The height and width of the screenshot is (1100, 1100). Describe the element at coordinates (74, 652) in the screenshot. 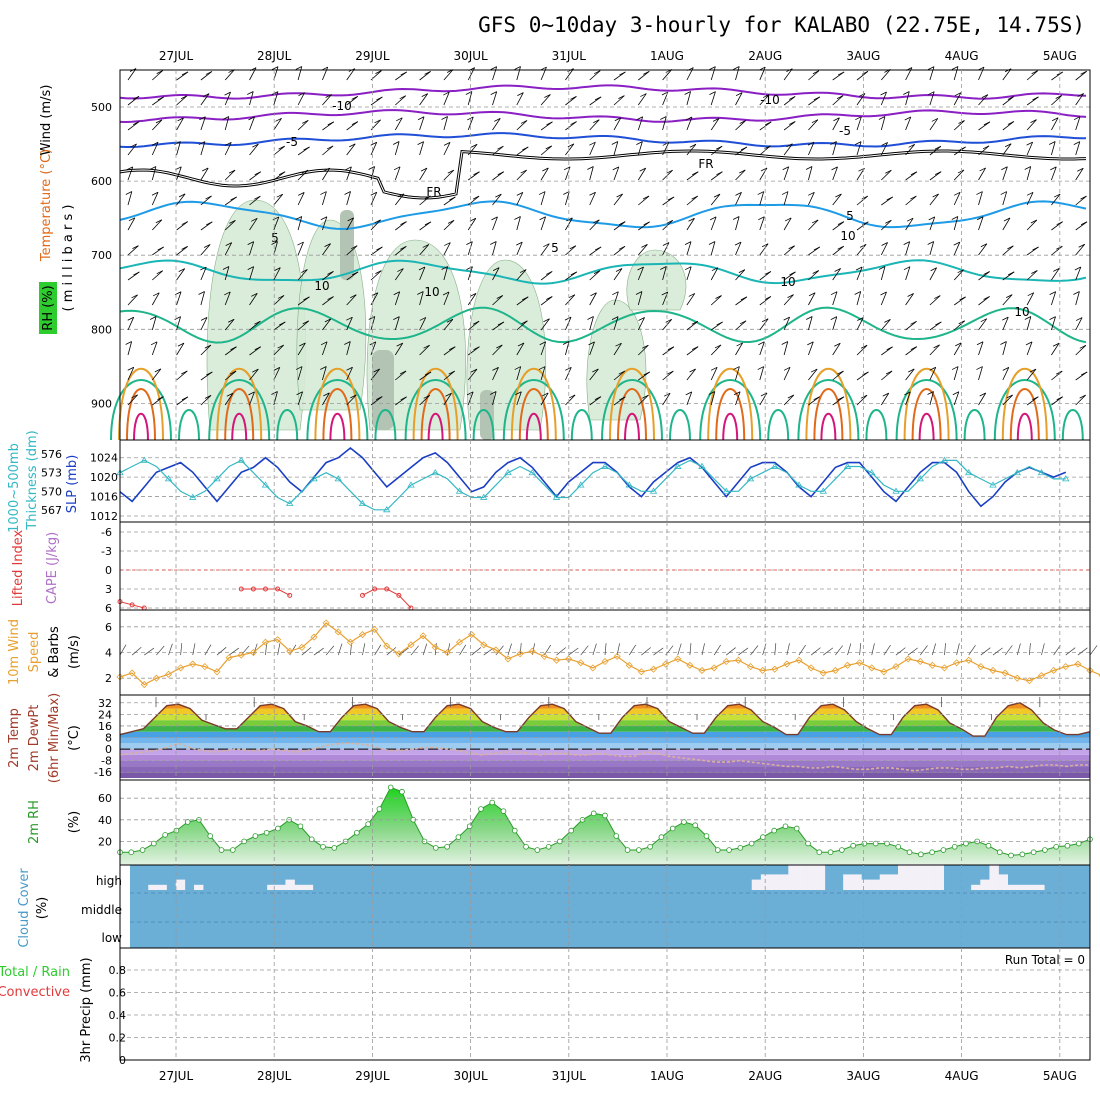

I see `ylabel-wind10m-unit: (m/s)` at that location.